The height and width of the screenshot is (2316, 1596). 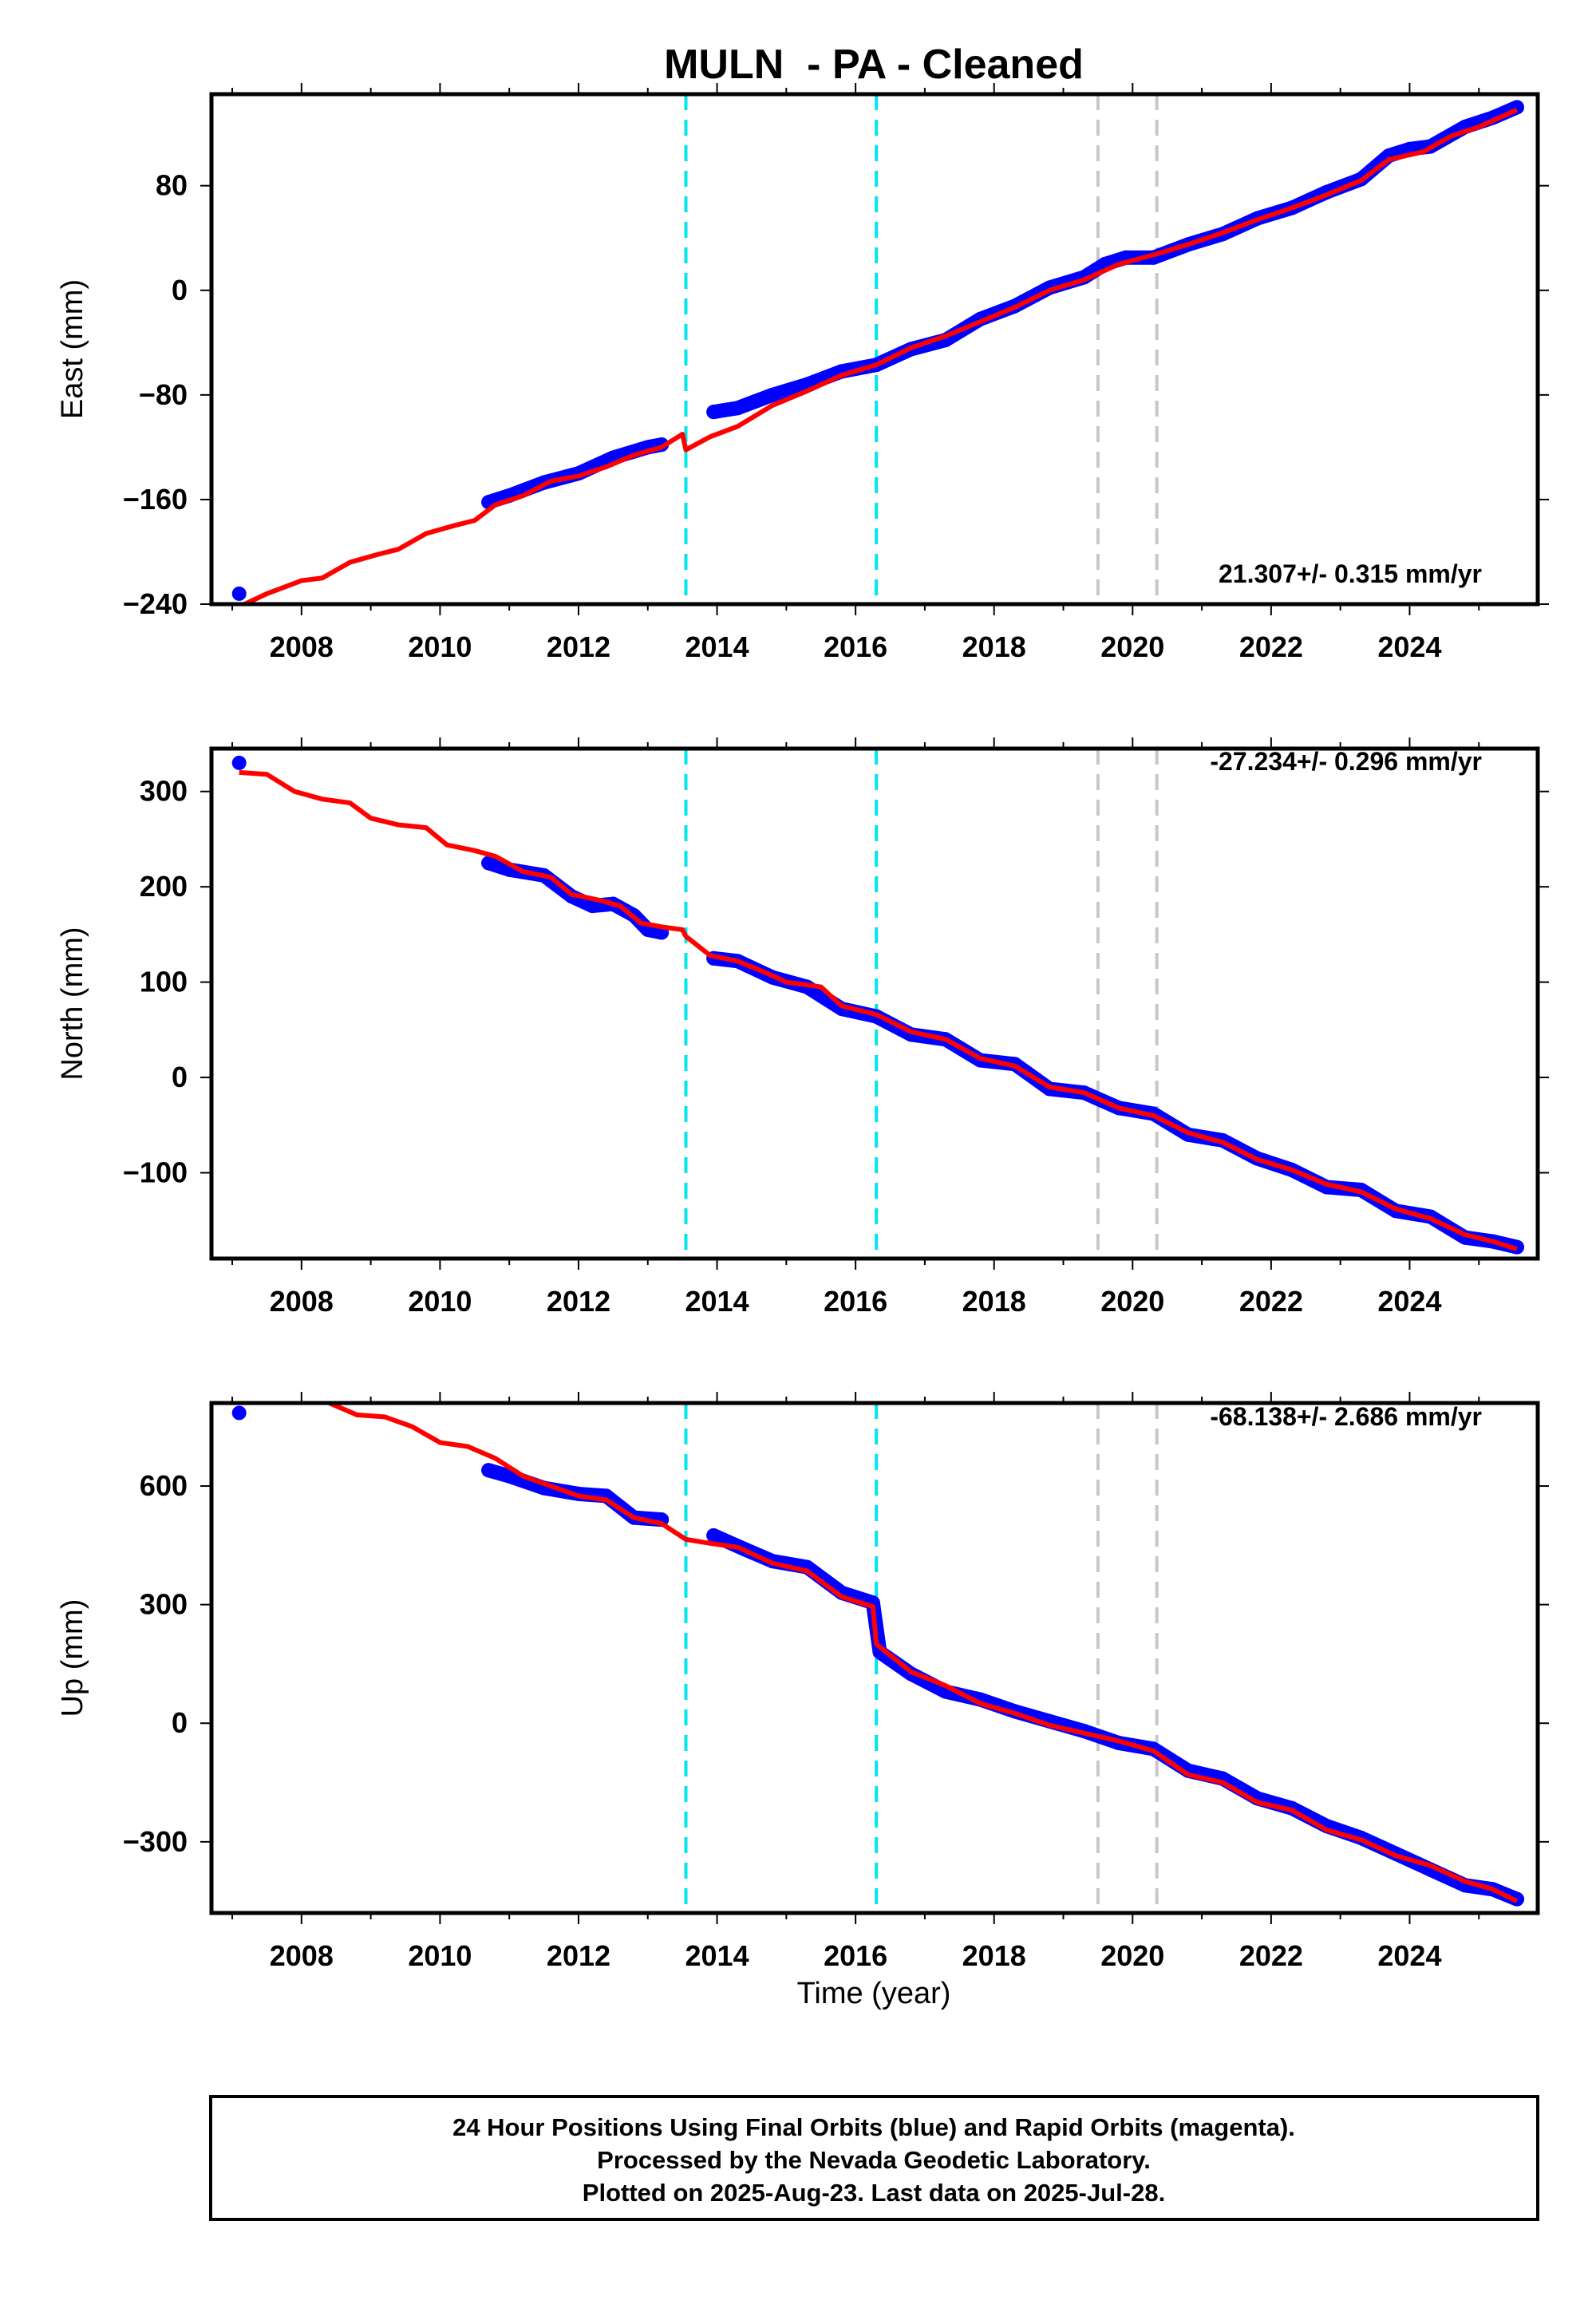 I want to click on north-y-tick-label: 0, so click(x=180, y=1077).